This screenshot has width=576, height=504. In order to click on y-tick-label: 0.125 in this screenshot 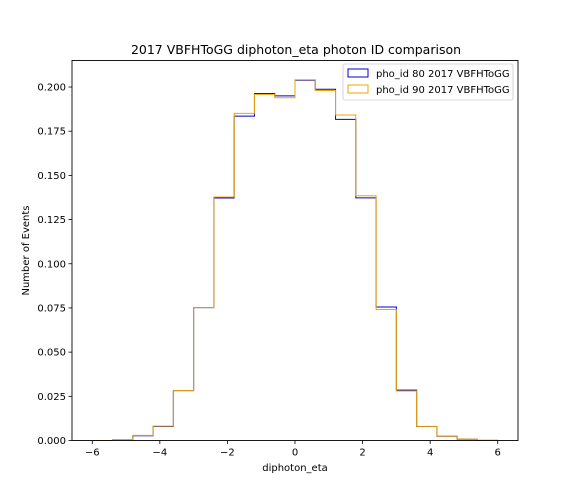, I will do `click(51, 220)`.